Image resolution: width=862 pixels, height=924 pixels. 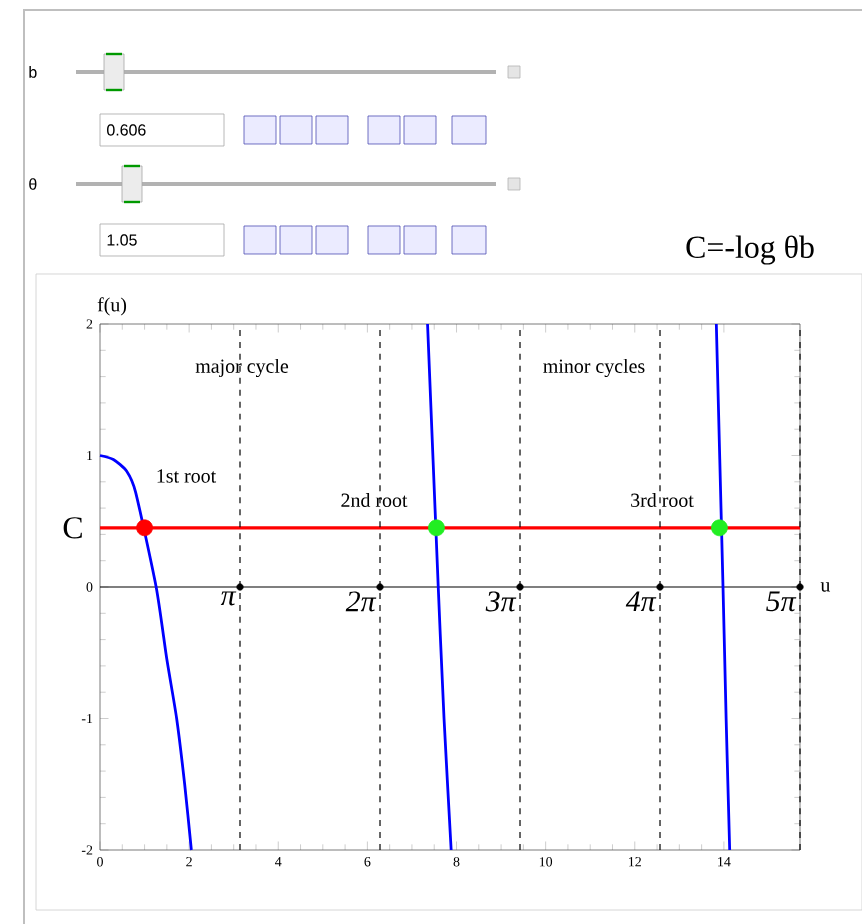 What do you see at coordinates (750, 250) in the screenshot?
I see `text: C=-log θb` at bounding box center [750, 250].